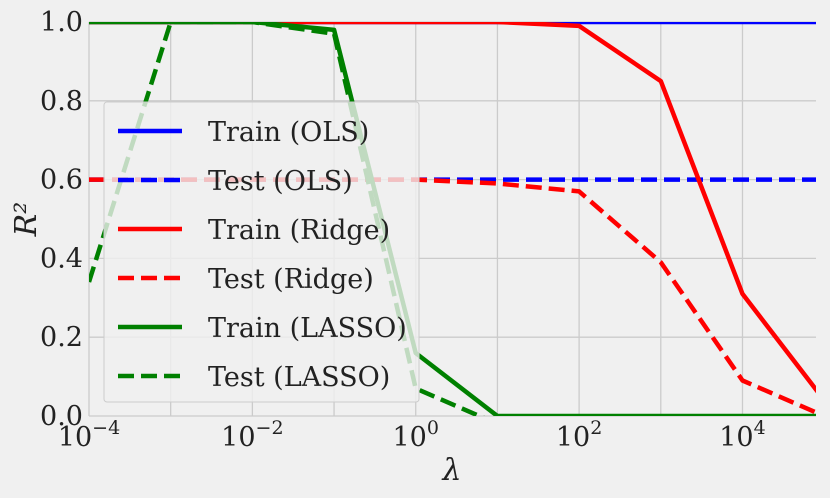 This screenshot has height=498, width=830. What do you see at coordinates (291, 279) in the screenshot?
I see `legend-label: Test (Ridge)` at bounding box center [291, 279].